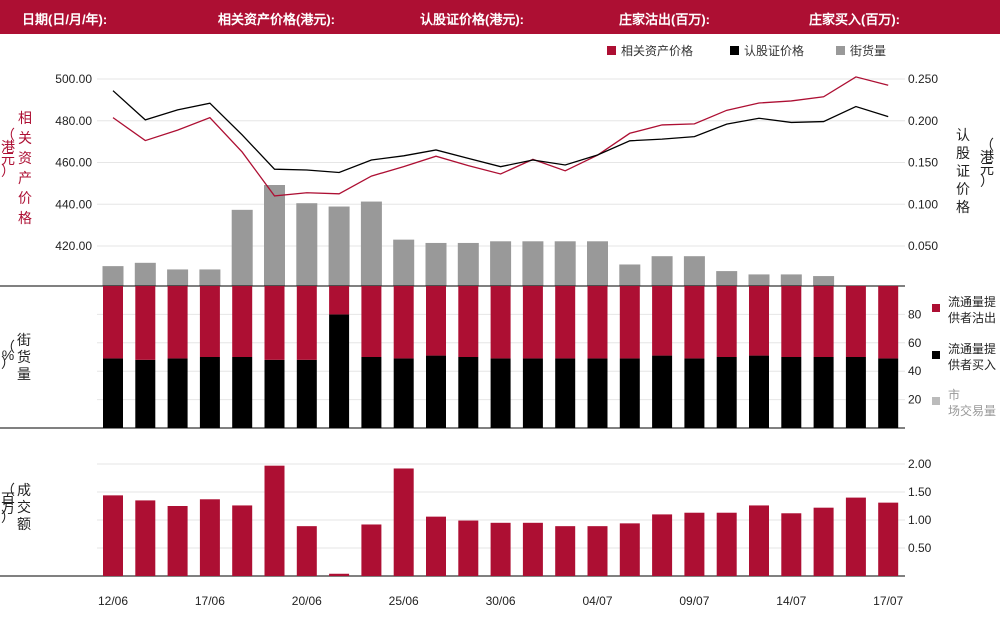  What do you see at coordinates (73, 121) in the screenshot?
I see `y-left-tick-label: 480.00` at bounding box center [73, 121].